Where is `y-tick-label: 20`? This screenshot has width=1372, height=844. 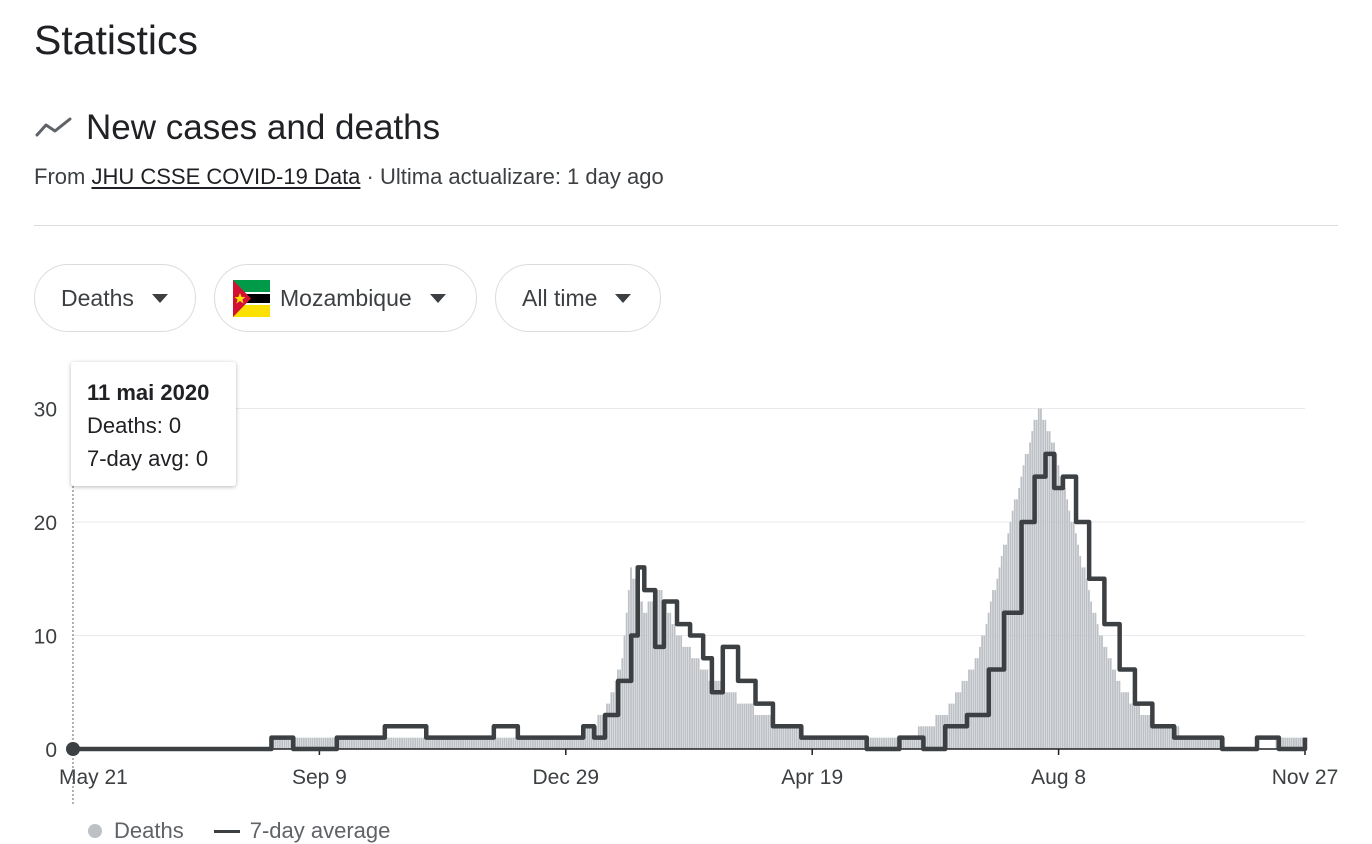 y-tick-label: 20 is located at coordinates (45, 523).